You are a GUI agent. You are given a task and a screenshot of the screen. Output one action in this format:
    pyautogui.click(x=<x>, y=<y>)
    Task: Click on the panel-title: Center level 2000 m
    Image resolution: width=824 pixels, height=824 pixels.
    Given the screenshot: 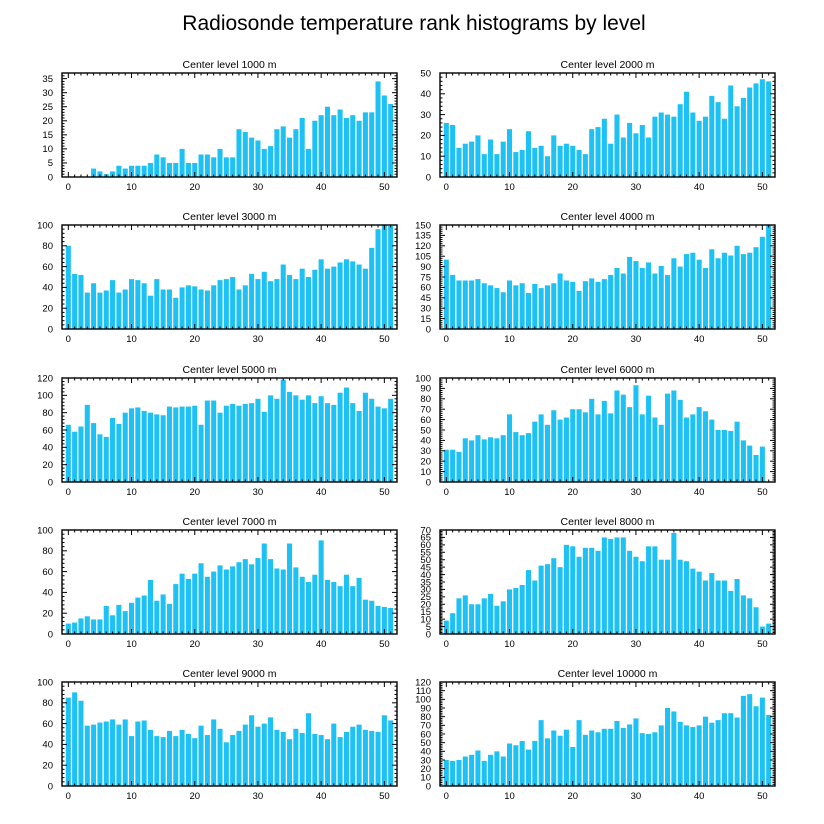 What is the action you would take?
    pyautogui.click(x=608, y=65)
    